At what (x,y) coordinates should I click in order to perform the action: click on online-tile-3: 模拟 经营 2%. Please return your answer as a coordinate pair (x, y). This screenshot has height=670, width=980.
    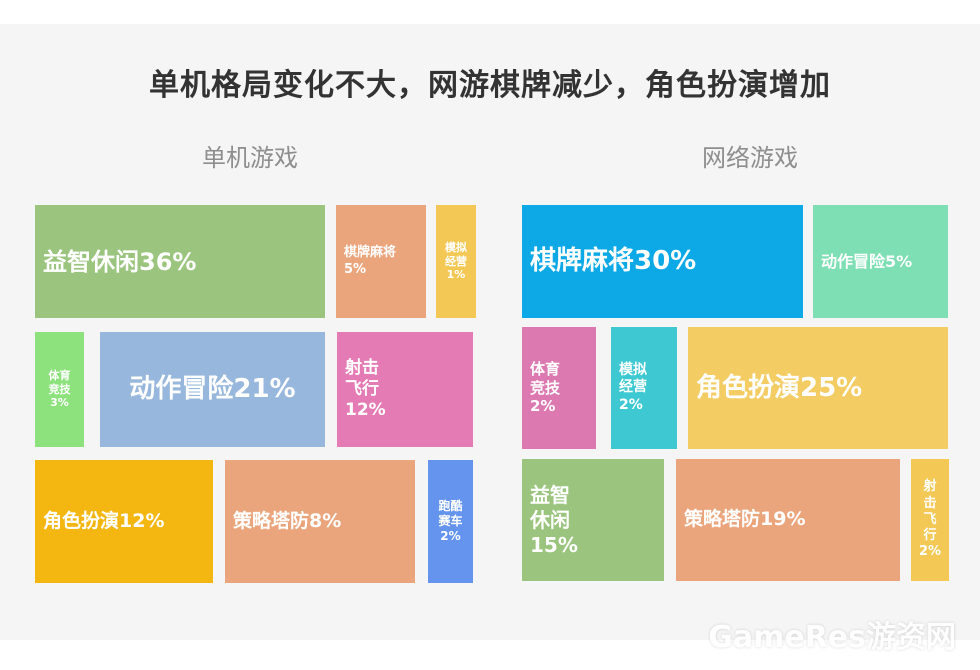
    Looking at the image, I should click on (644, 388).